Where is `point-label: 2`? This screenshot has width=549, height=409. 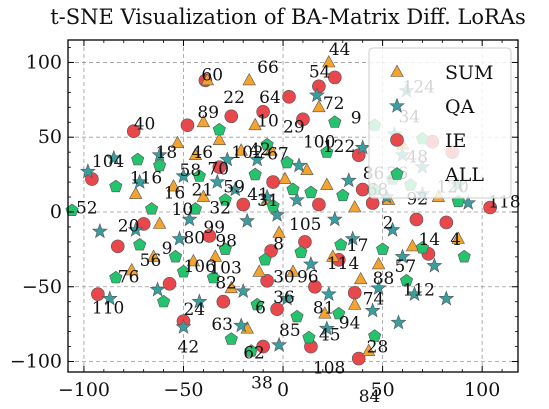
point-label: 2 is located at coordinates (388, 223).